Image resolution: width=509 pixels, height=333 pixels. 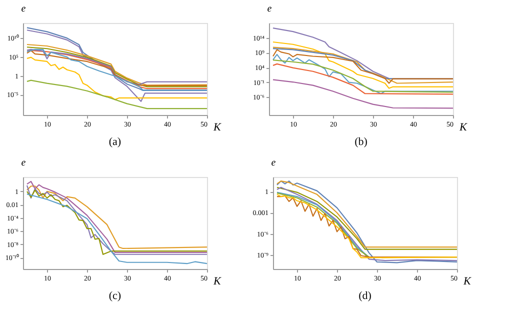 I want to click on text: (a), so click(x=115, y=142).